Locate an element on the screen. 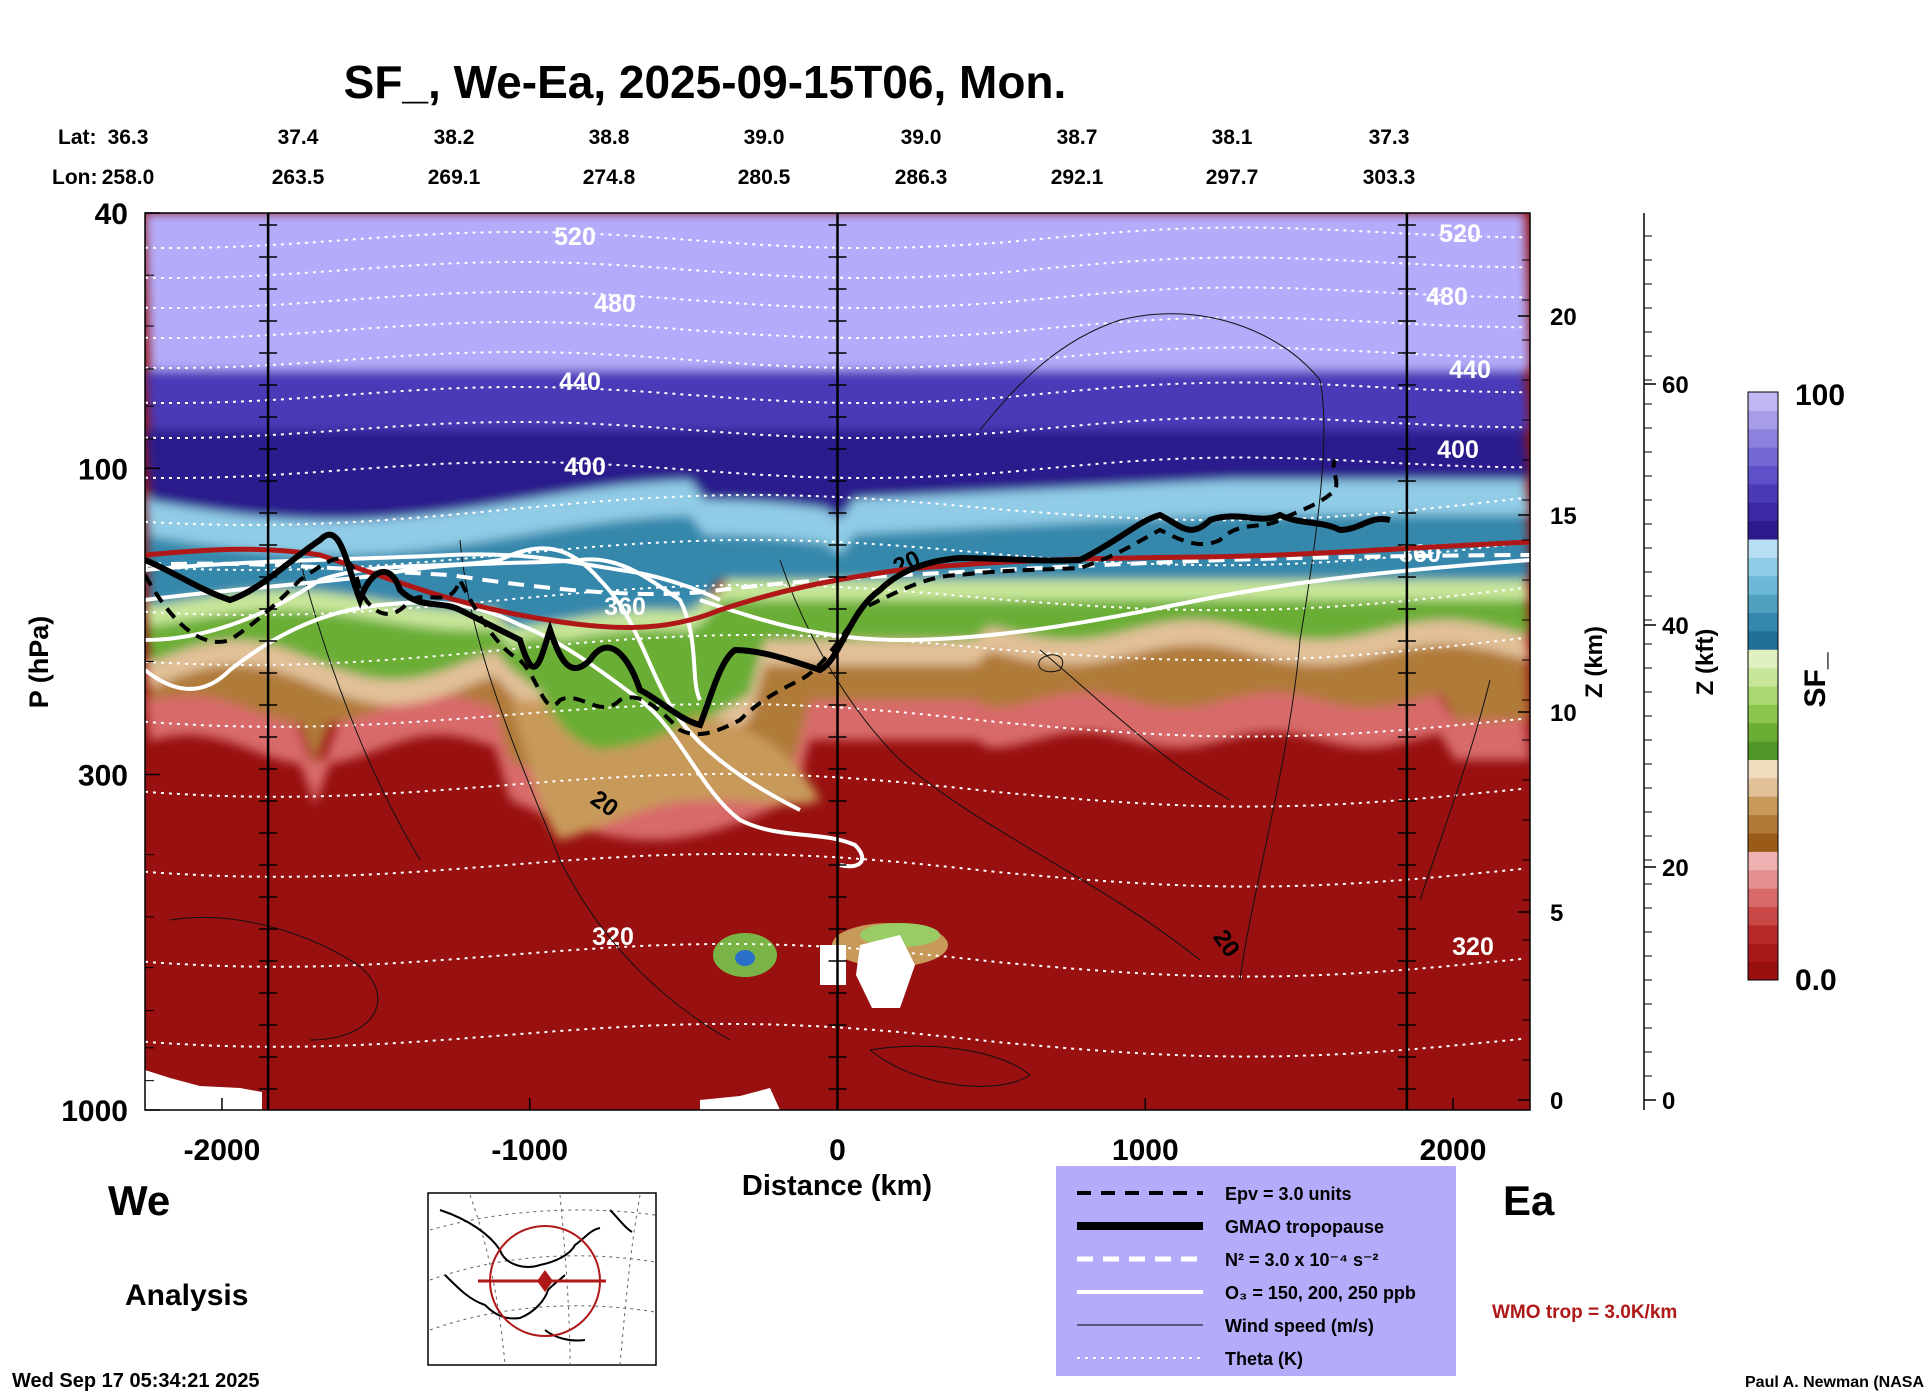 The width and height of the screenshot is (1926, 1399). n2-line is located at coordinates (837, 575).